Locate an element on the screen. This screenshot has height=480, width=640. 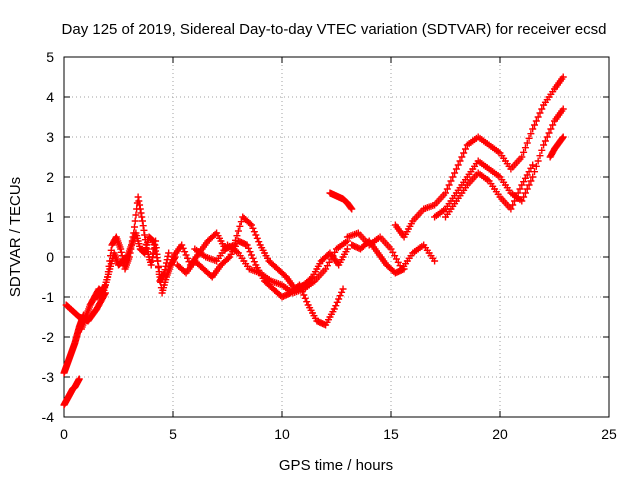
x-tick-label: 15 is located at coordinates (391, 434).